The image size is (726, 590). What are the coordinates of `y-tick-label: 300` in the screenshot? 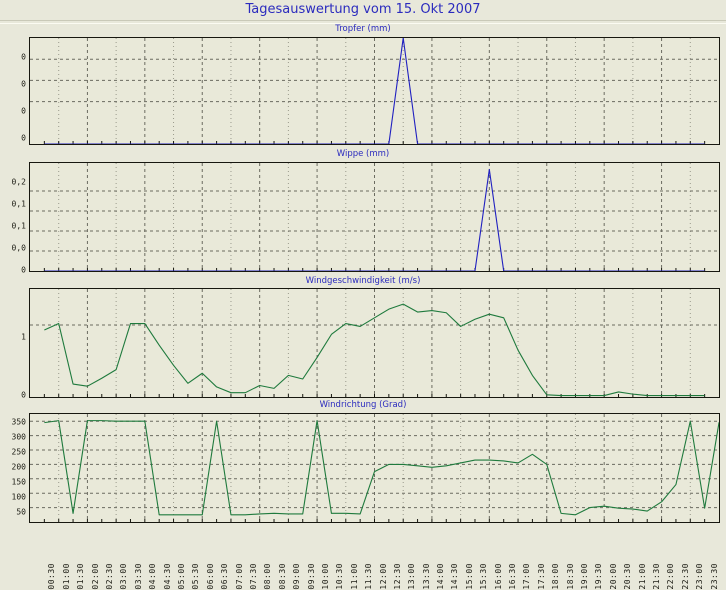 It's located at (18, 437).